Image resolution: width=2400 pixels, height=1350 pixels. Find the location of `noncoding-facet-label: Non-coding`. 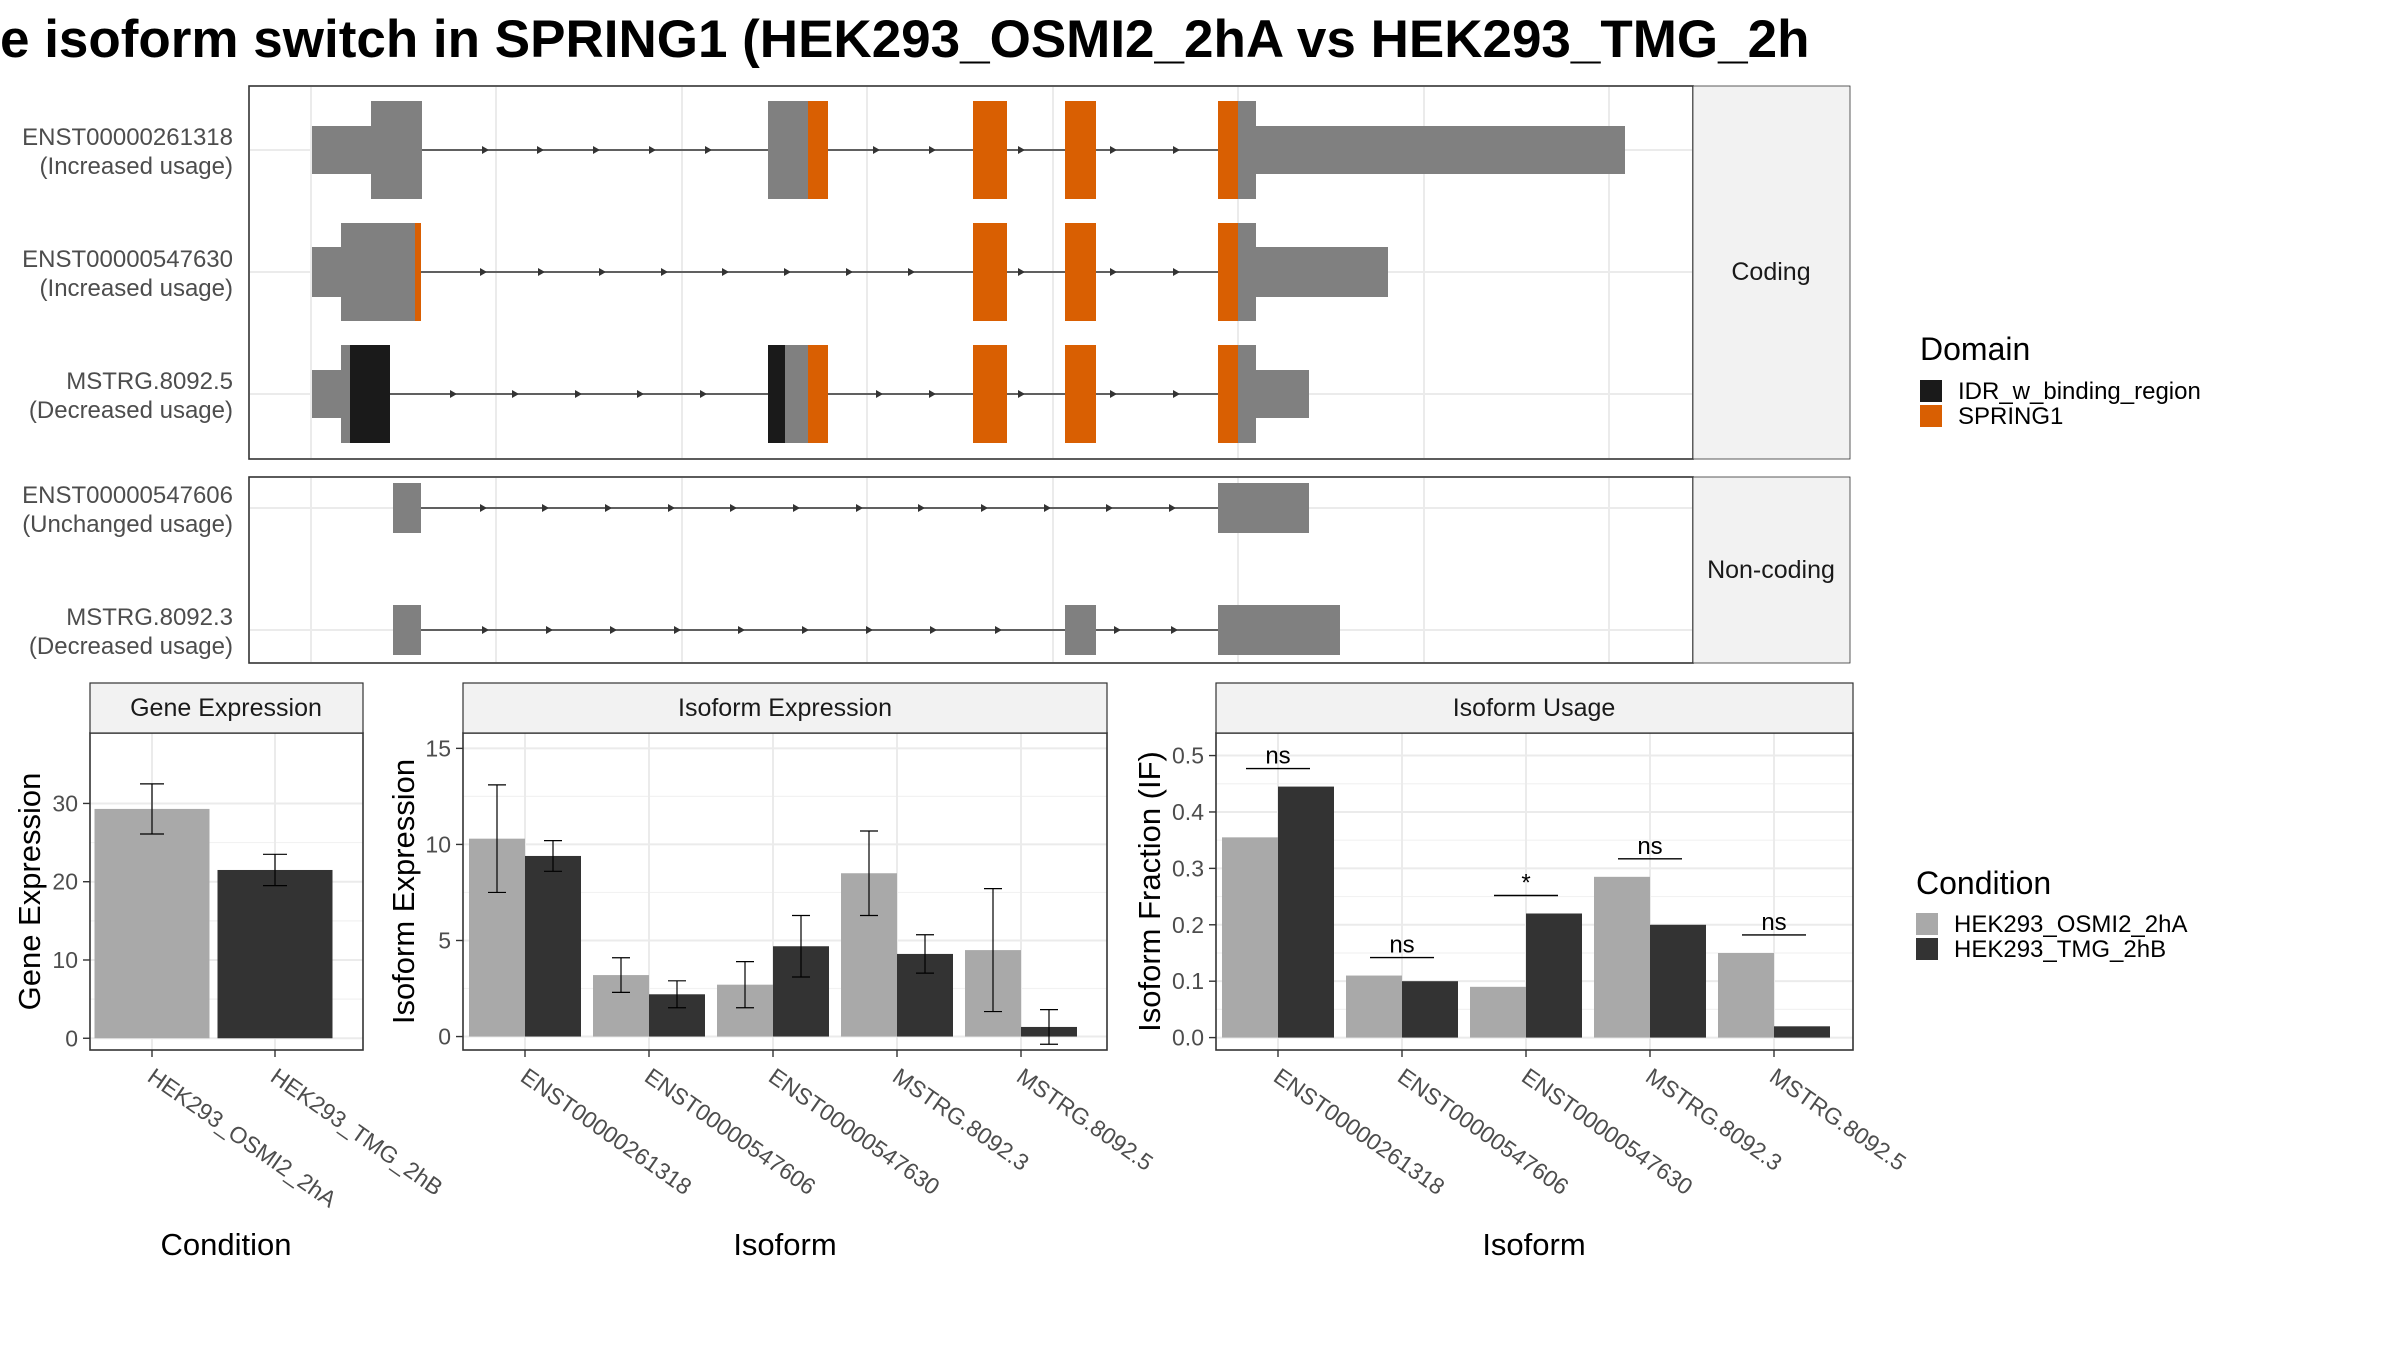

noncoding-facet-label: Non-coding is located at coordinates (1771, 570).